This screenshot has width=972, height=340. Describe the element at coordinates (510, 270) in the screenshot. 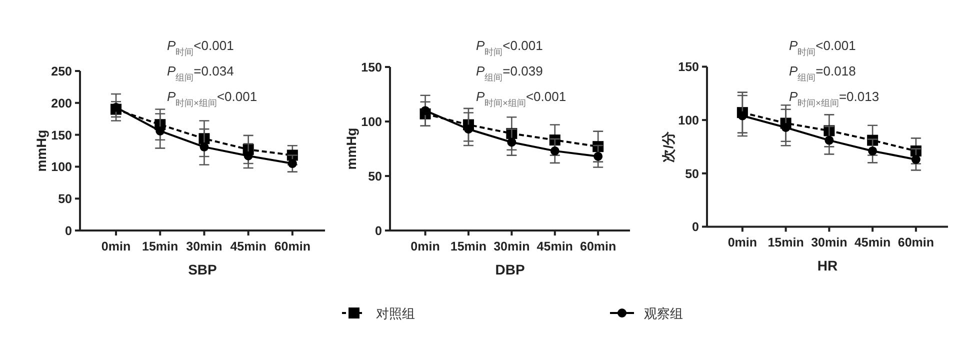

I see `x-axis-title: DBP` at that location.